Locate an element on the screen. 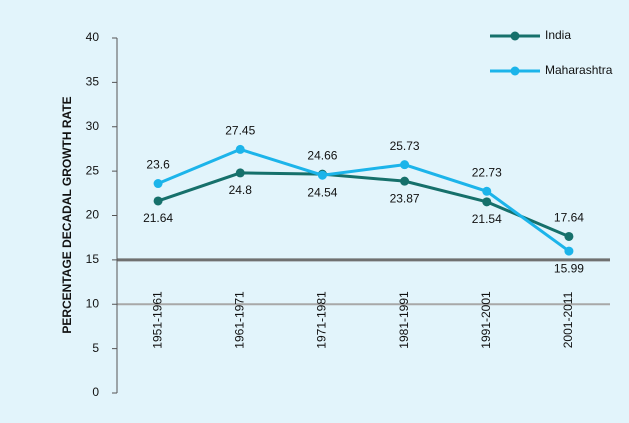 The image size is (629, 423). data-label: 24.54 is located at coordinates (322, 192).